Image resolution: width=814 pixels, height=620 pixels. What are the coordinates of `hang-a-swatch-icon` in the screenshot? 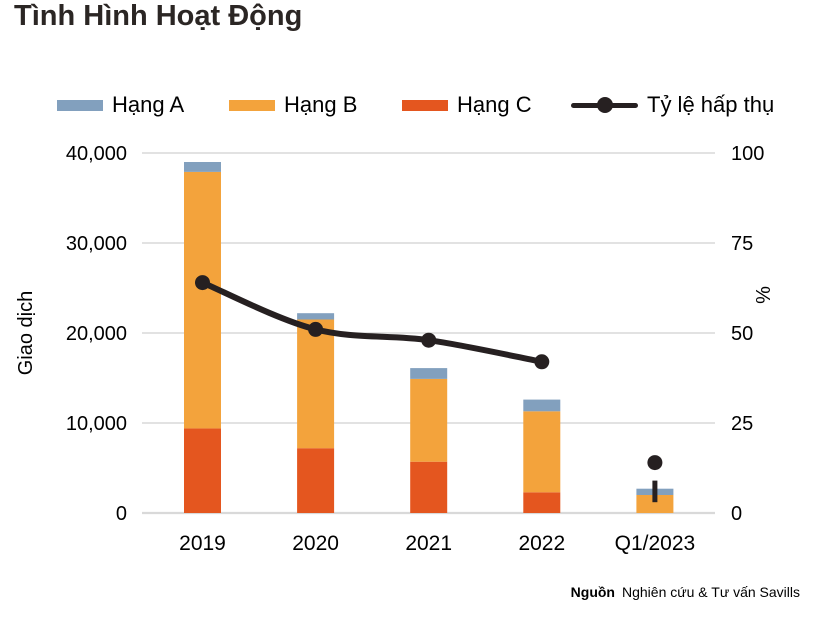 It's located at (80, 105).